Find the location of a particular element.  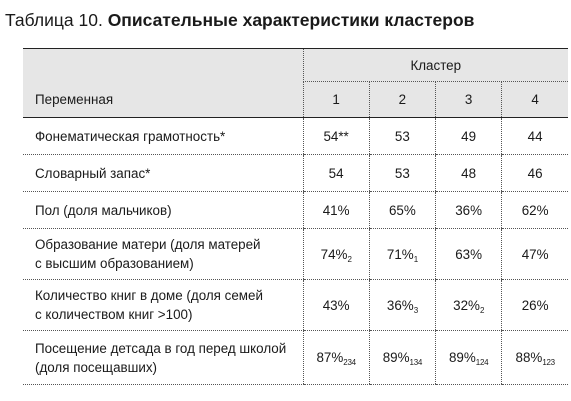

cell-value: 32% is located at coordinates (466, 305).